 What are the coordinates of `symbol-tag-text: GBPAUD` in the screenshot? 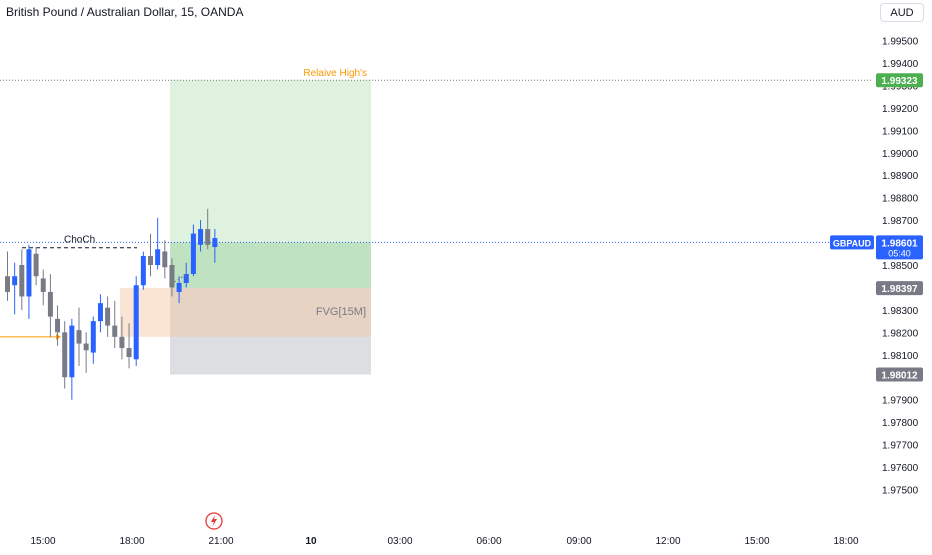 It's located at (852, 243).